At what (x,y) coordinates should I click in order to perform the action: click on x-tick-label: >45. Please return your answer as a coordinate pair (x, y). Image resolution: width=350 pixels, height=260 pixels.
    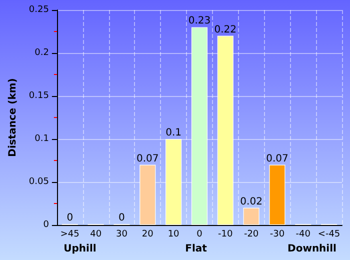
    Looking at the image, I should click on (70, 235).